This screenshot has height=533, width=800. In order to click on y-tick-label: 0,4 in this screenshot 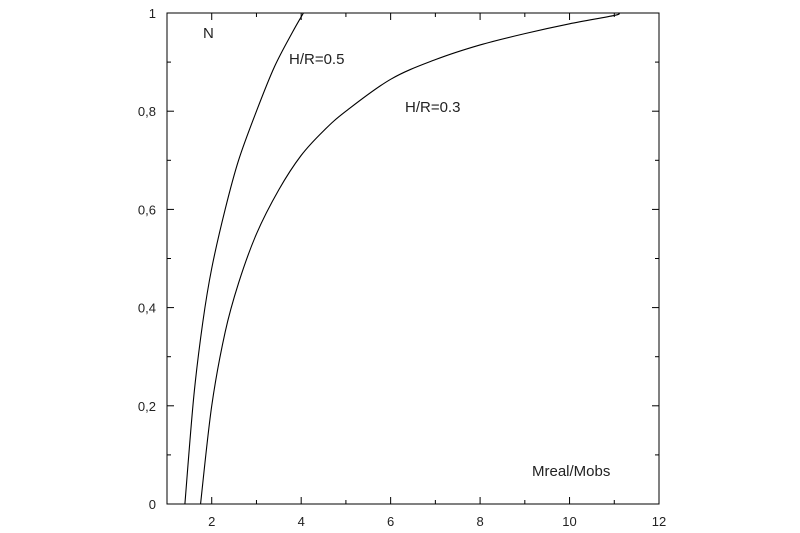, I will do `click(147, 308)`.